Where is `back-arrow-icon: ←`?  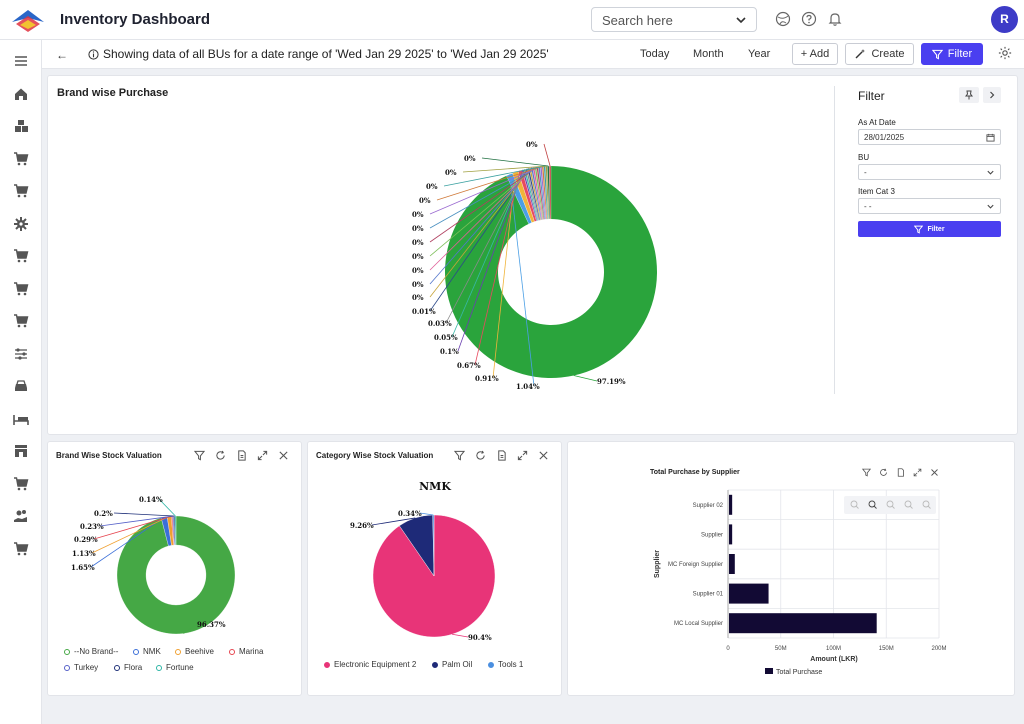
back-arrow-icon: ← is located at coordinates (62, 55).